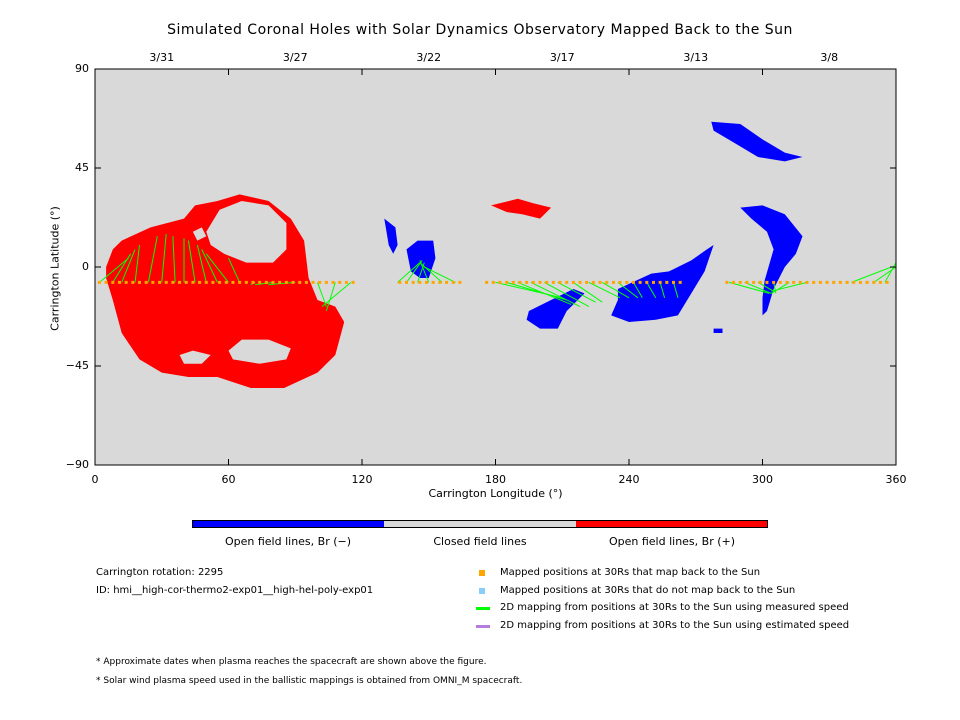 This screenshot has width=960, height=720. I want to click on x-tick-label: 0, so click(95, 479).